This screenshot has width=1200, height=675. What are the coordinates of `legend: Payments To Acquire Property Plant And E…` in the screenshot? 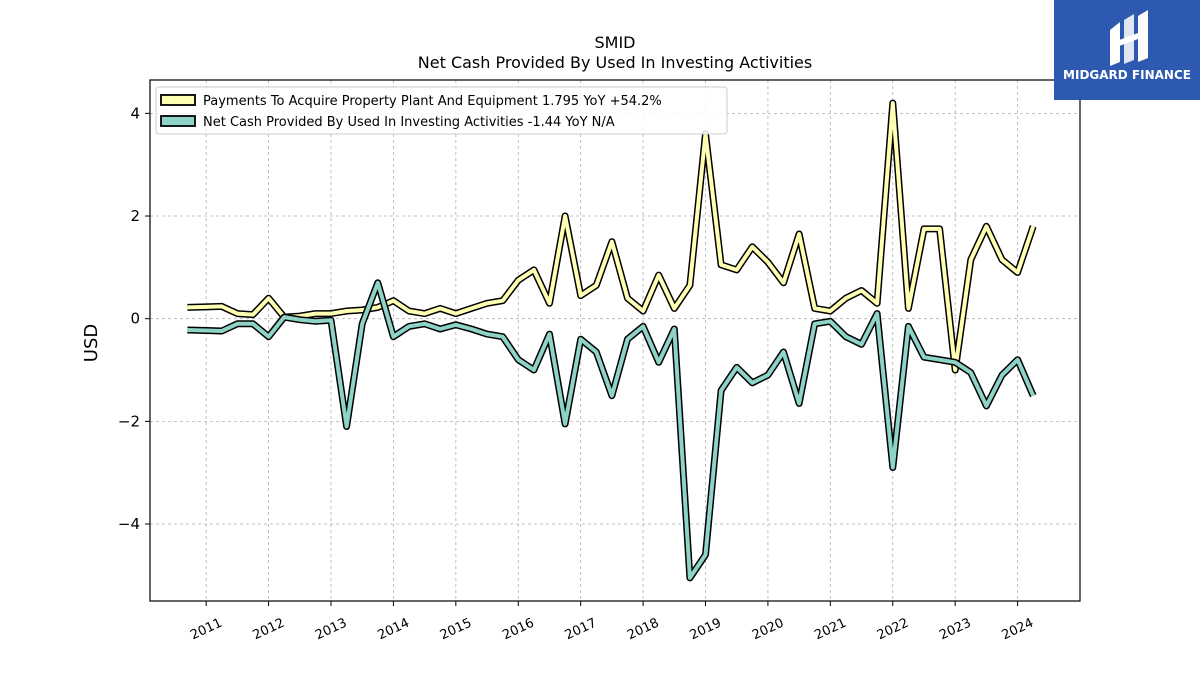 It's located at (441, 110).